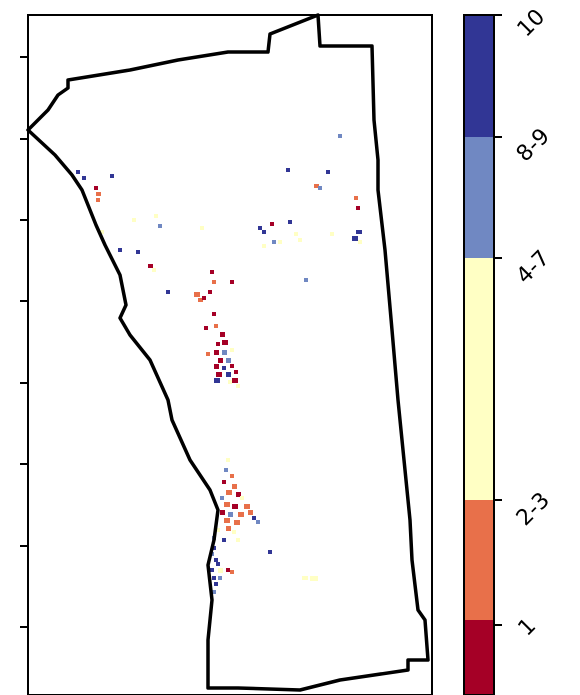  Describe the element at coordinates (528, 628) in the screenshot. I see `colorbar-tick-label: 1` at that location.